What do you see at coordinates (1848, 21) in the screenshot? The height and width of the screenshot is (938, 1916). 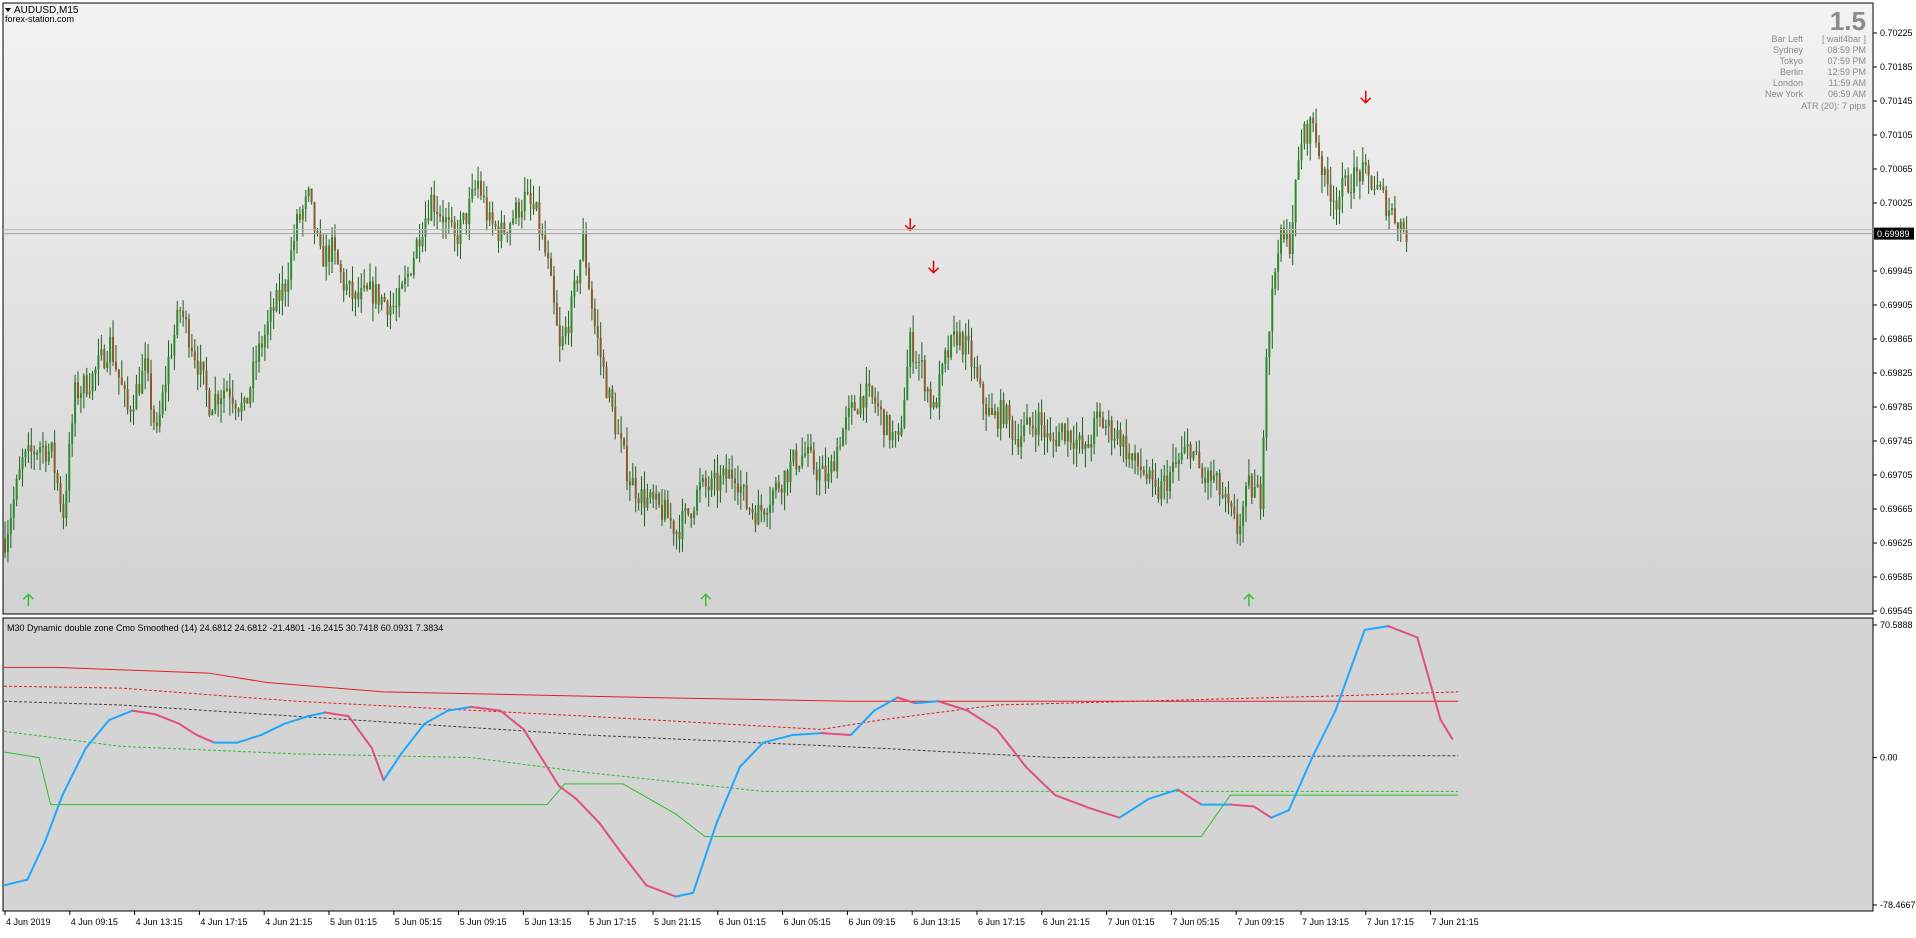 I see `bar-left-value: 1.5` at bounding box center [1848, 21].